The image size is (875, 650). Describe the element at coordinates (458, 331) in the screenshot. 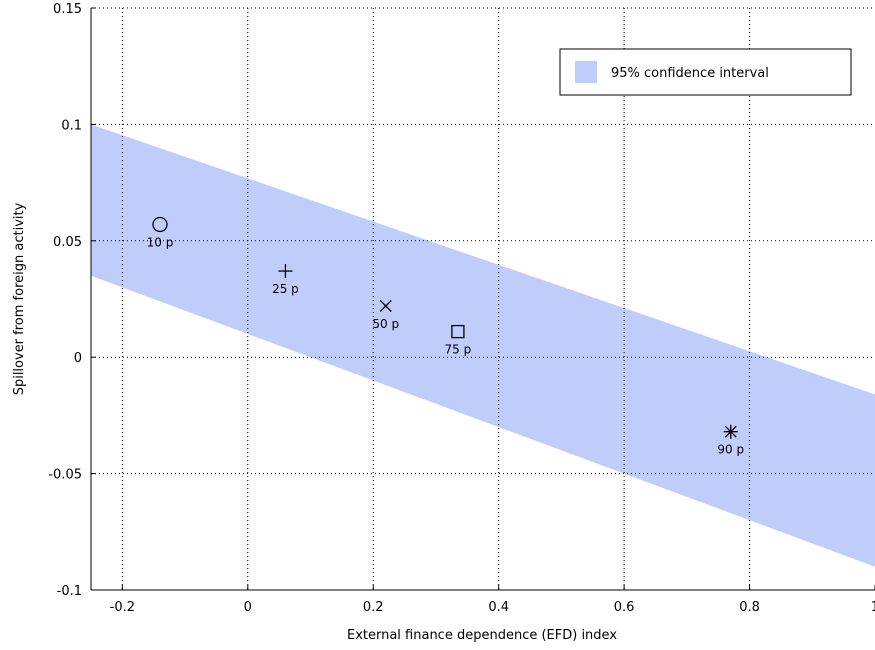

I see `square-marker` at that location.